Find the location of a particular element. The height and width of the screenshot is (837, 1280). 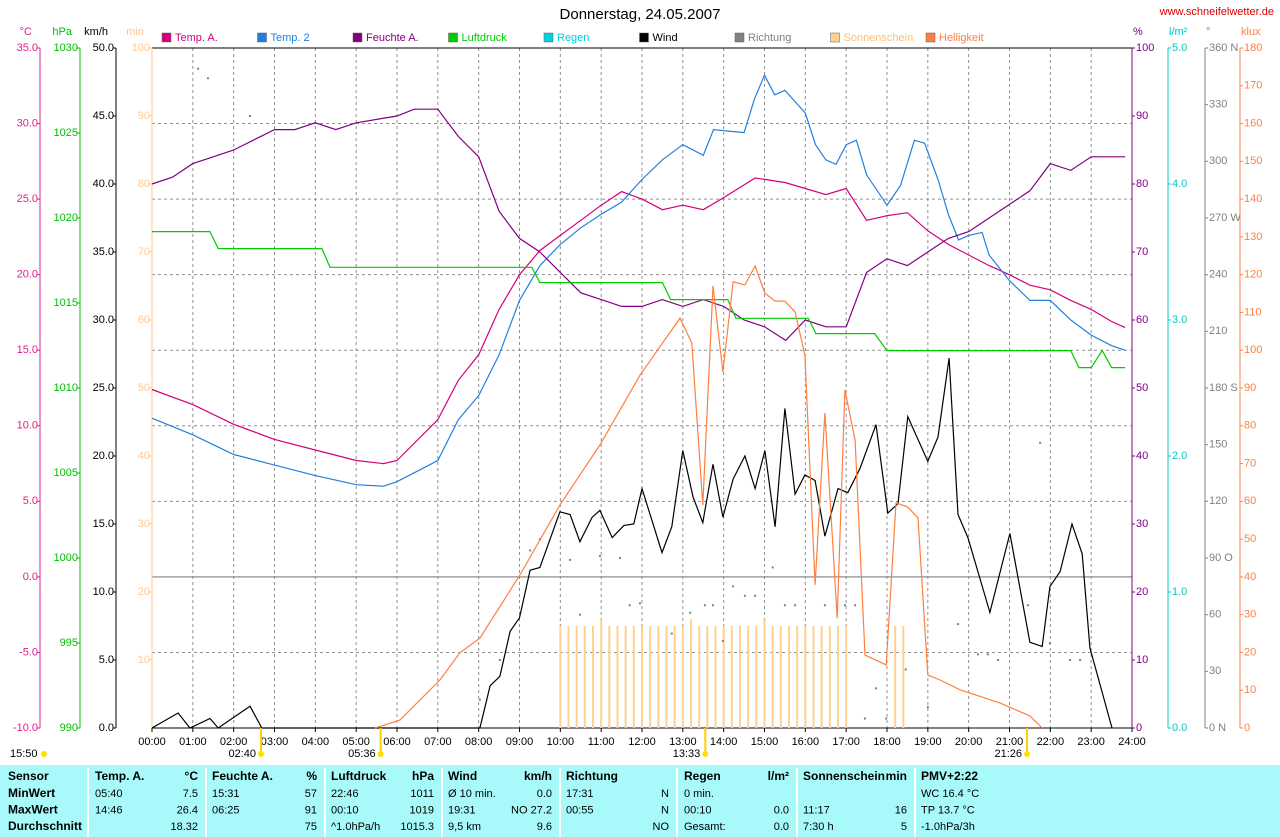

y-tick-label: 0 is located at coordinates (1247, 728).